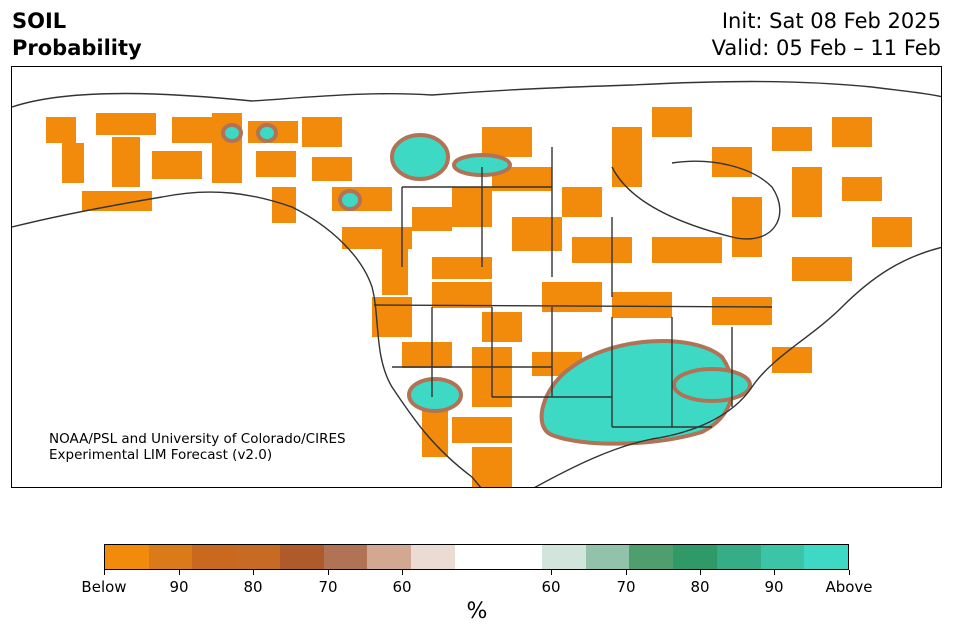 This screenshot has height=637, width=954. What do you see at coordinates (77, 48) in the screenshot?
I see `product-label: Probability` at bounding box center [77, 48].